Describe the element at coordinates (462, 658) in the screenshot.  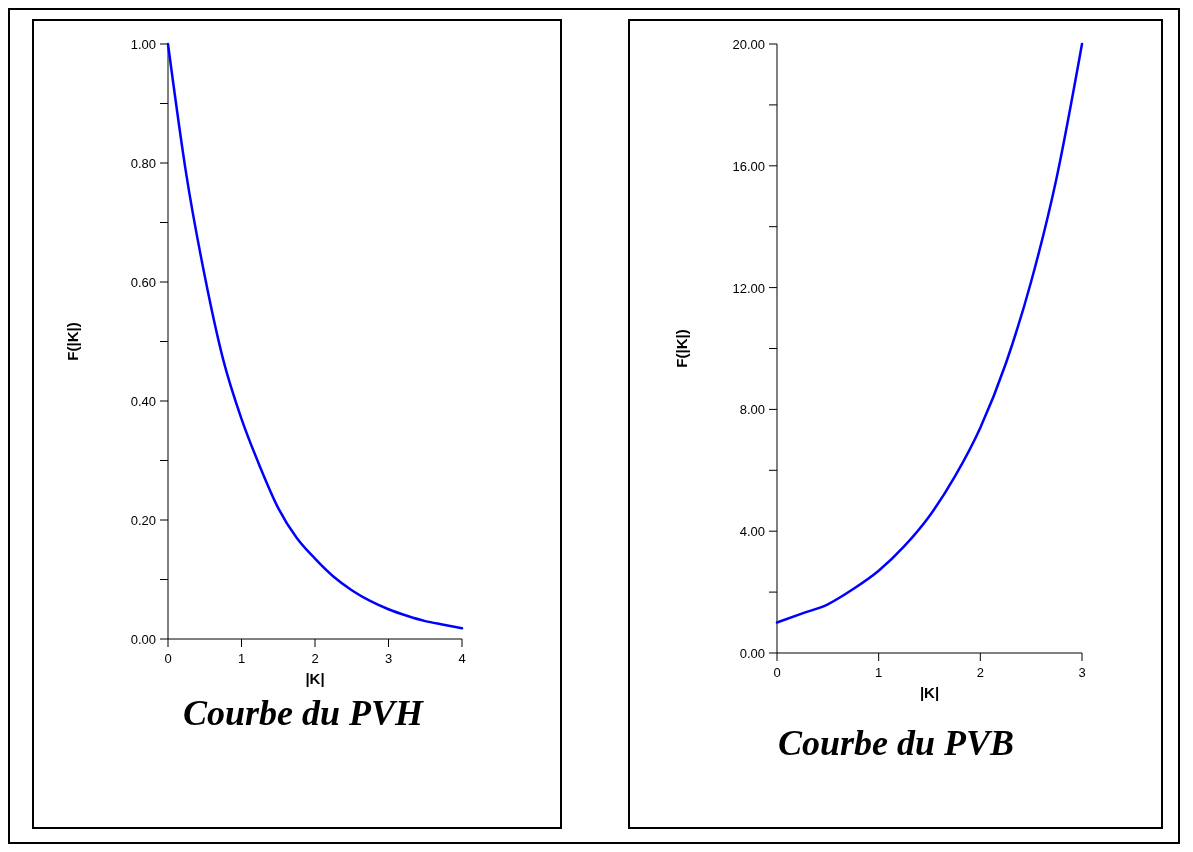
I see `x-tick-label: 4` at that location.